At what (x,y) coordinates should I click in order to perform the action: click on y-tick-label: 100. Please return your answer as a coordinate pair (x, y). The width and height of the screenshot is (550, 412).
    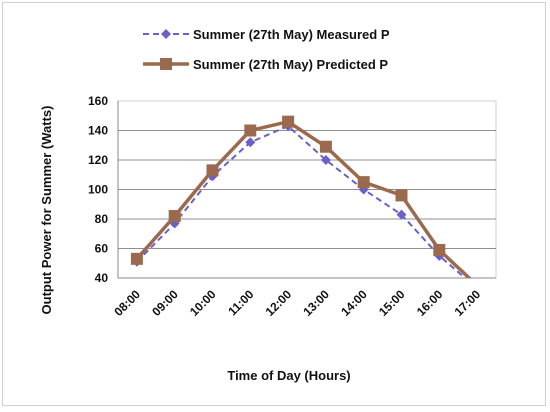
    Looking at the image, I should click on (98, 190).